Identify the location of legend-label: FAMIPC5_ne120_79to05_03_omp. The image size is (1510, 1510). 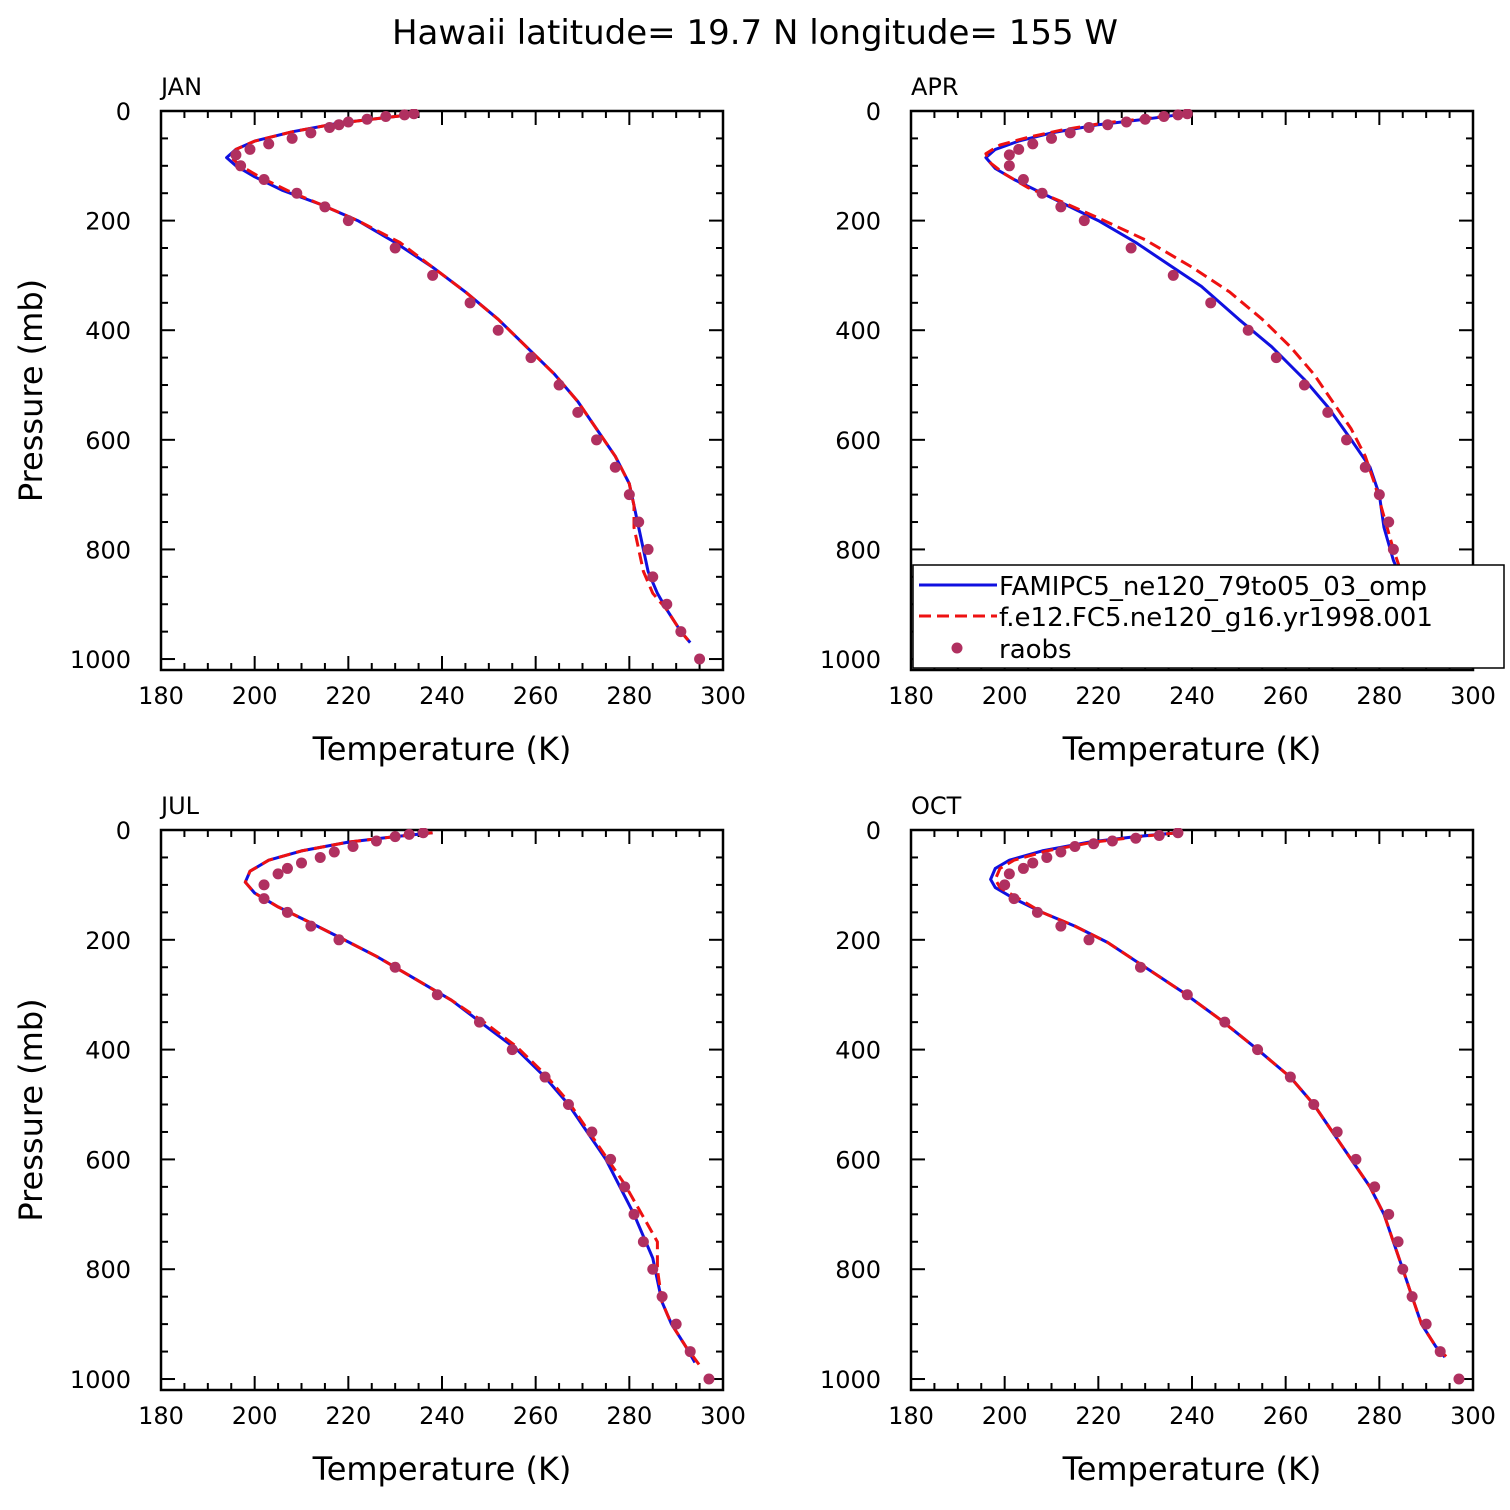
(1213, 587).